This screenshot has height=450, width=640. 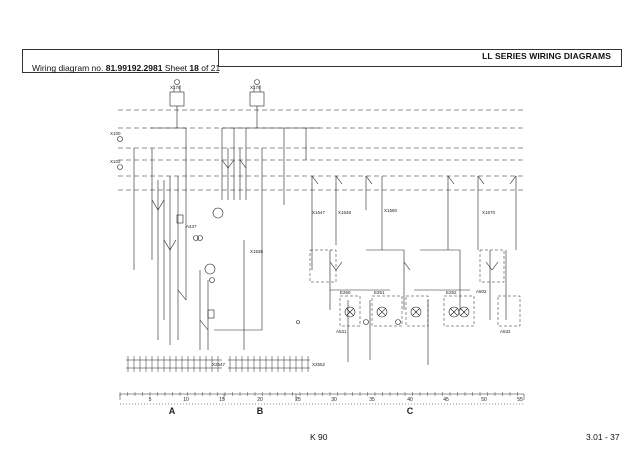 I want to click on device-label-a502: A502, so click(x=481, y=291).